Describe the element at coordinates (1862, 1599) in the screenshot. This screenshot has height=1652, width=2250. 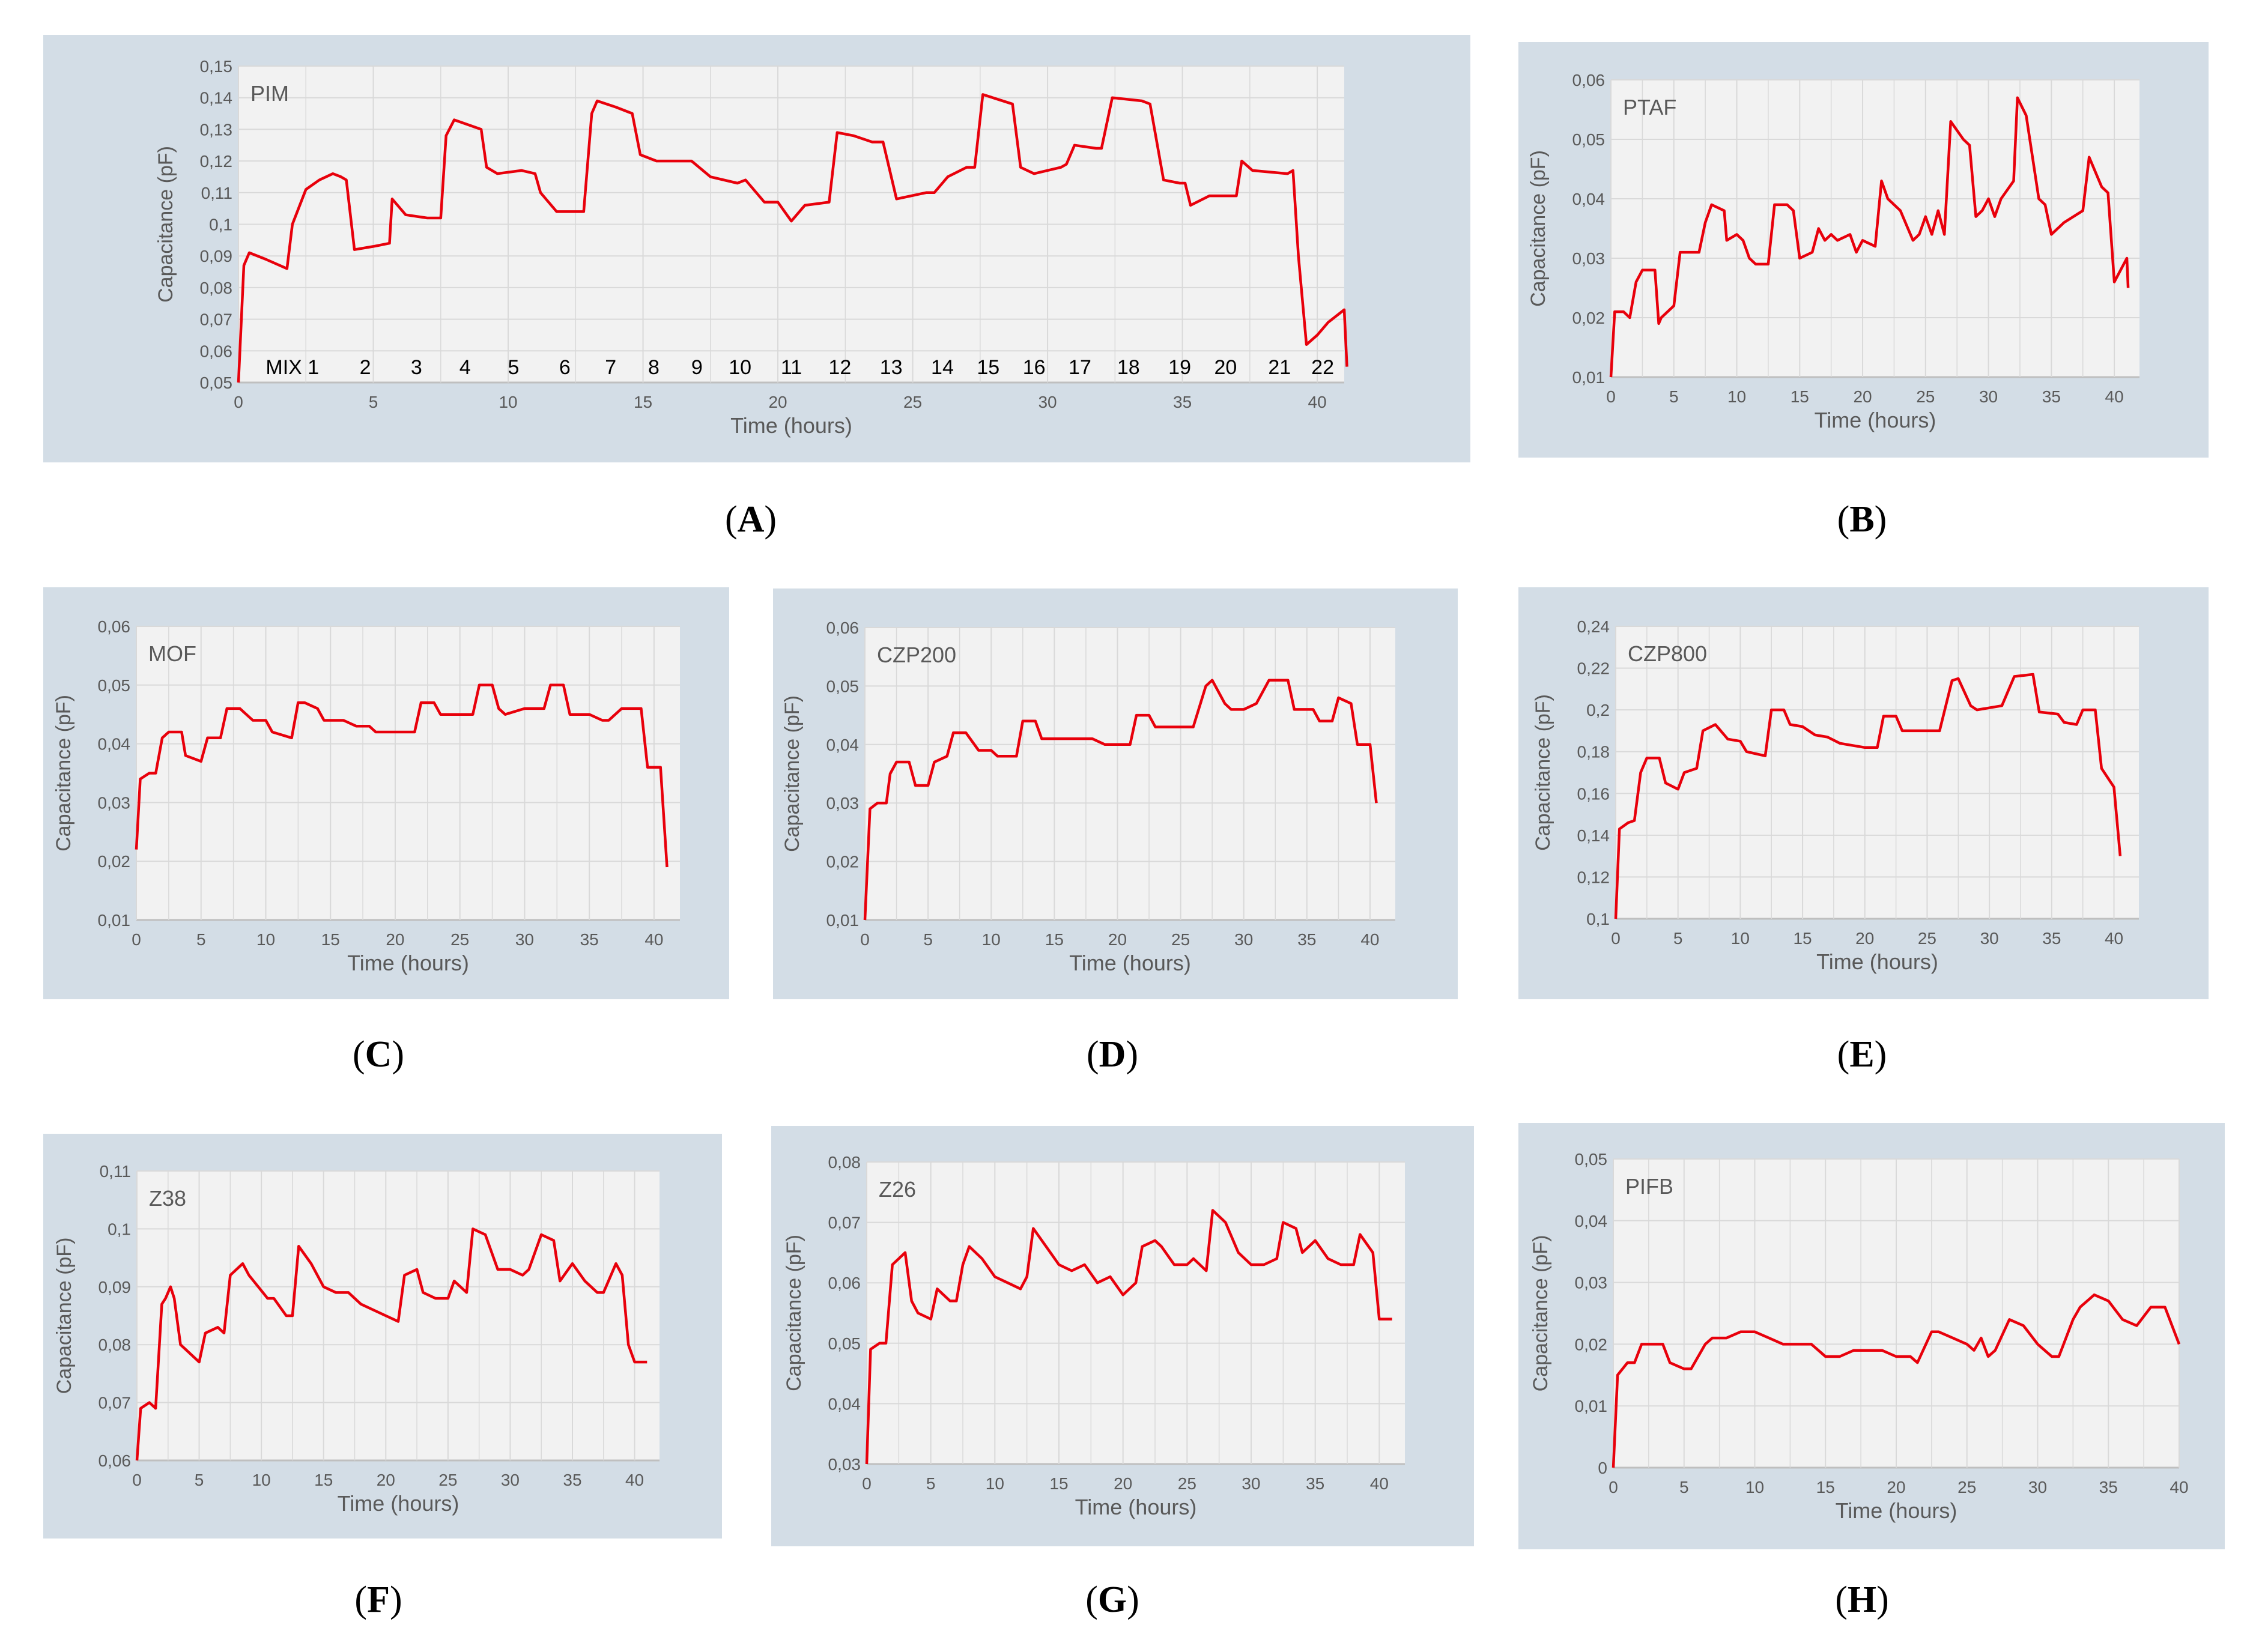
I see `panel-caption: (H)` at that location.